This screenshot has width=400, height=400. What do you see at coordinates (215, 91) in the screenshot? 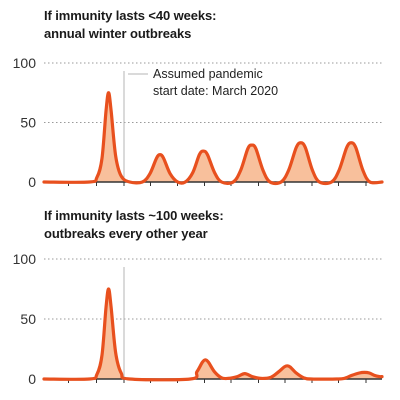
I see `annotation-line2: start date: March 2020` at bounding box center [215, 91].